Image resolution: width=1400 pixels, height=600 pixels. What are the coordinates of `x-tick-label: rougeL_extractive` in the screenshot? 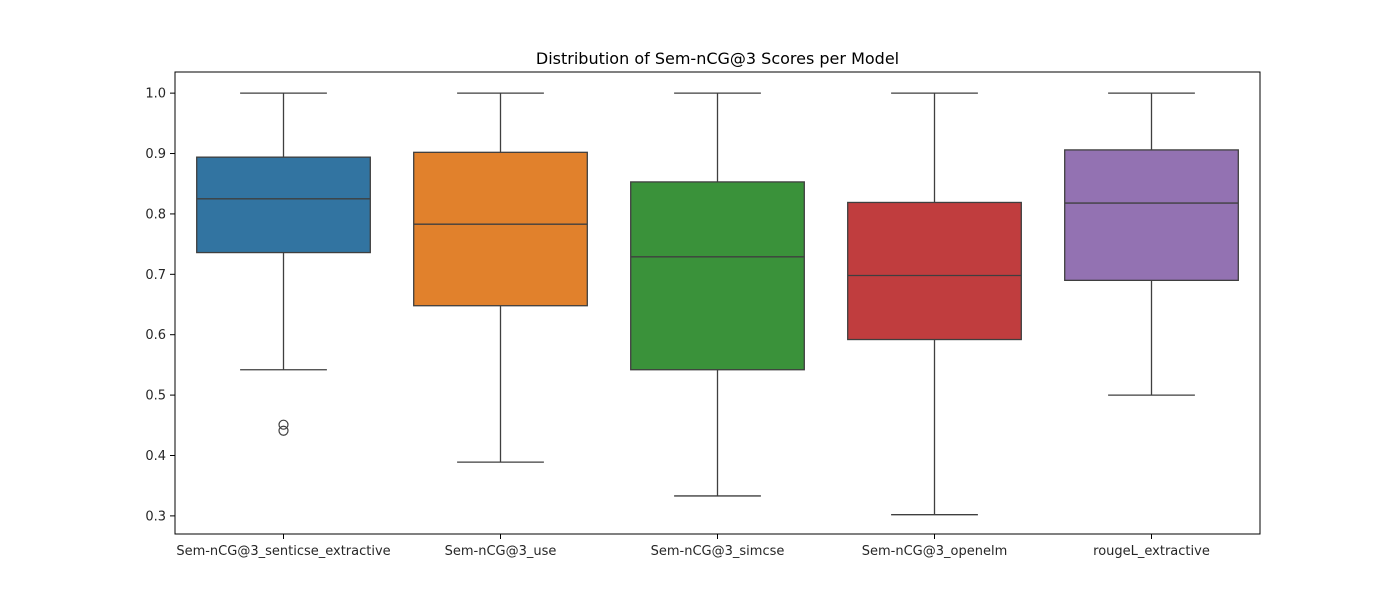 It's located at (1151, 551).